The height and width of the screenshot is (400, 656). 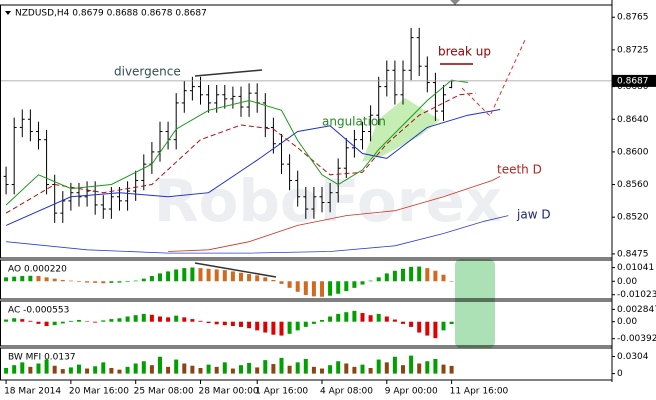 What do you see at coordinates (257, 234) in the screenshot?
I see `indicator-line` at bounding box center [257, 234].